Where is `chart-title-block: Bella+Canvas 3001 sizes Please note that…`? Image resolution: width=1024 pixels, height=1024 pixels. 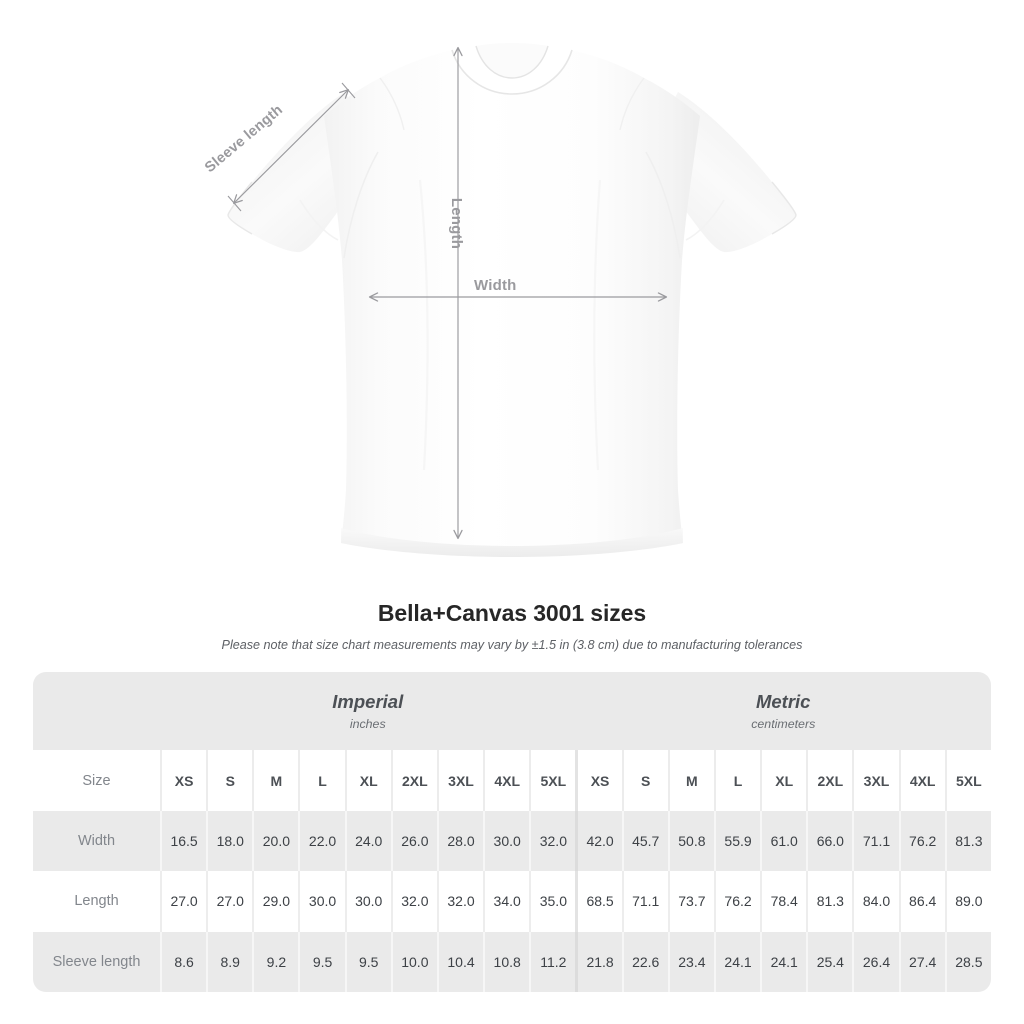 chart-title-block: Bella+Canvas 3001 sizes Please note that… is located at coordinates (512, 625).